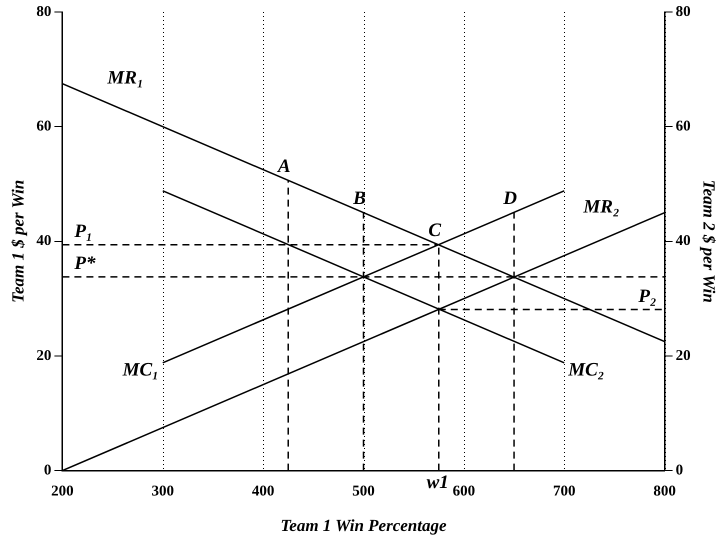 The image size is (727, 546). Describe the element at coordinates (44, 126) in the screenshot. I see `y-tick-label: 60` at that location.